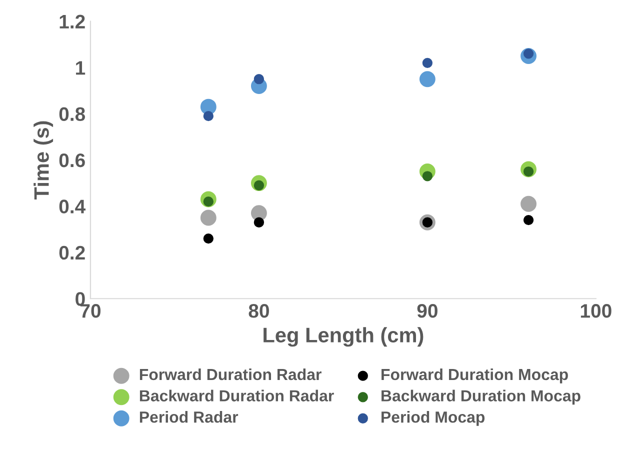 Image resolution: width=624 pixels, height=474 pixels. I want to click on legend-label: Period Mocap, so click(433, 418).